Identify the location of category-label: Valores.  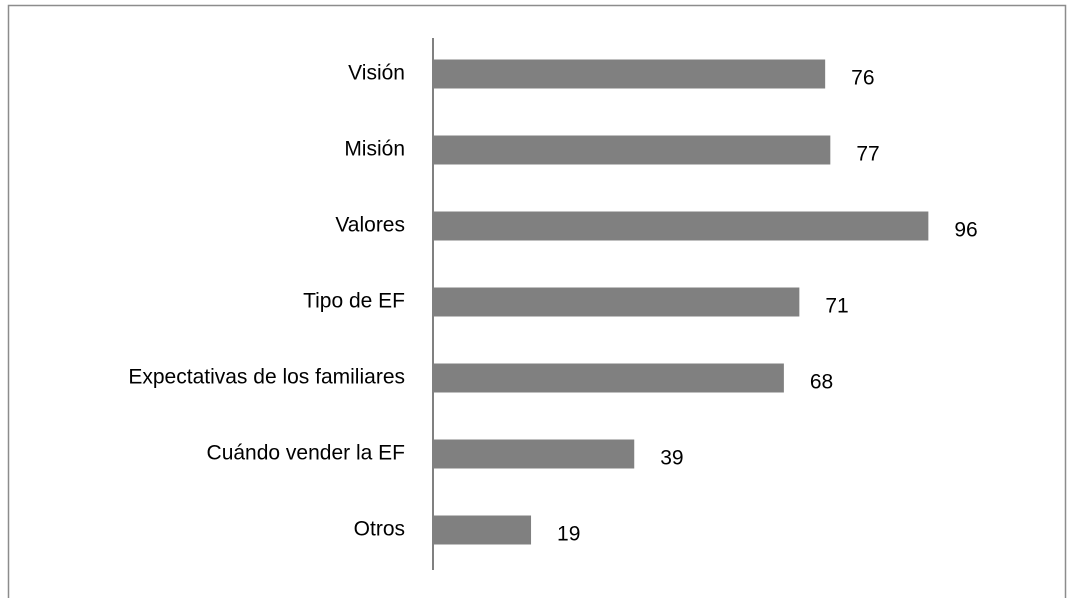
(370, 225).